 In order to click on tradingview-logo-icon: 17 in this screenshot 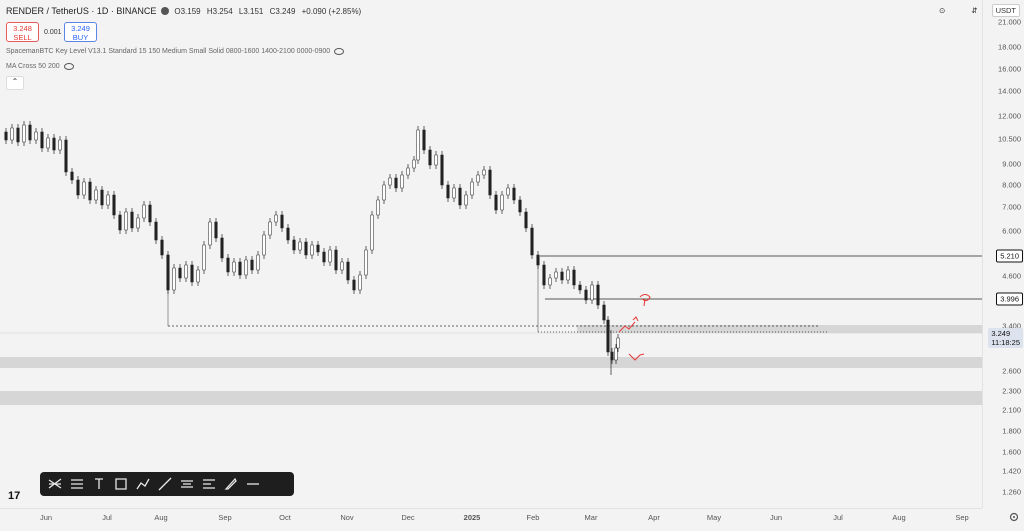, I will do `click(14, 496)`.